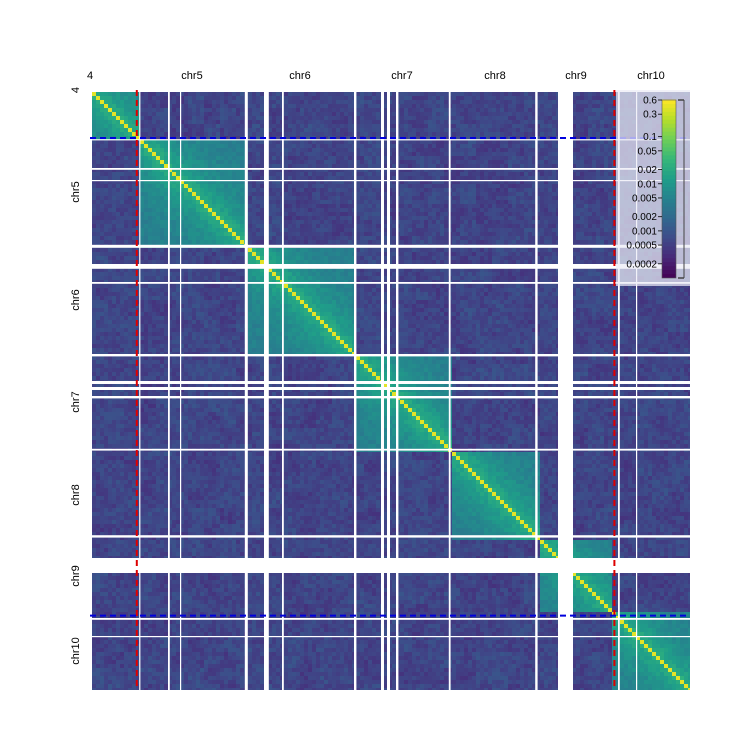 This screenshot has width=750, height=750. Describe the element at coordinates (76, 376) in the screenshot. I see `y-tick-labels: 4chr5chr6chr7chr8chr9chr10` at that location.